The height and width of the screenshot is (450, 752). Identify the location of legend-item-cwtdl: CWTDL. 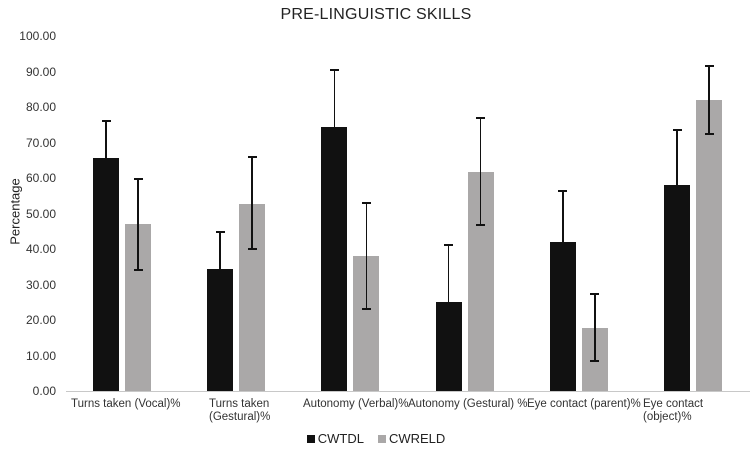
(335, 438).